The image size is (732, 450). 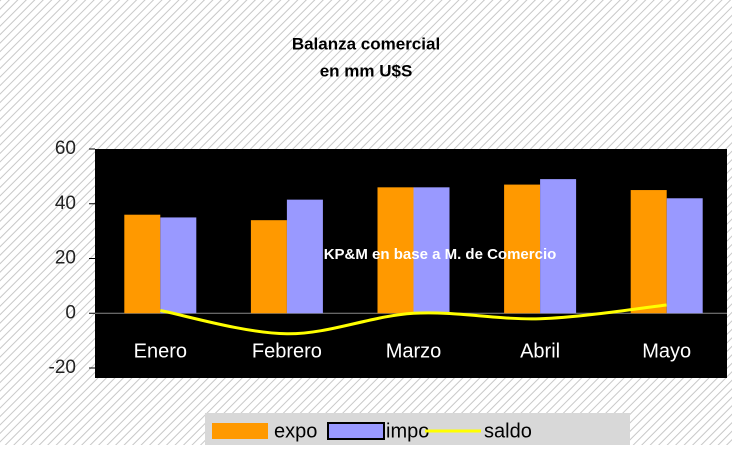 What do you see at coordinates (70, 312) in the screenshot?
I see `y-tick-label: 0` at bounding box center [70, 312].